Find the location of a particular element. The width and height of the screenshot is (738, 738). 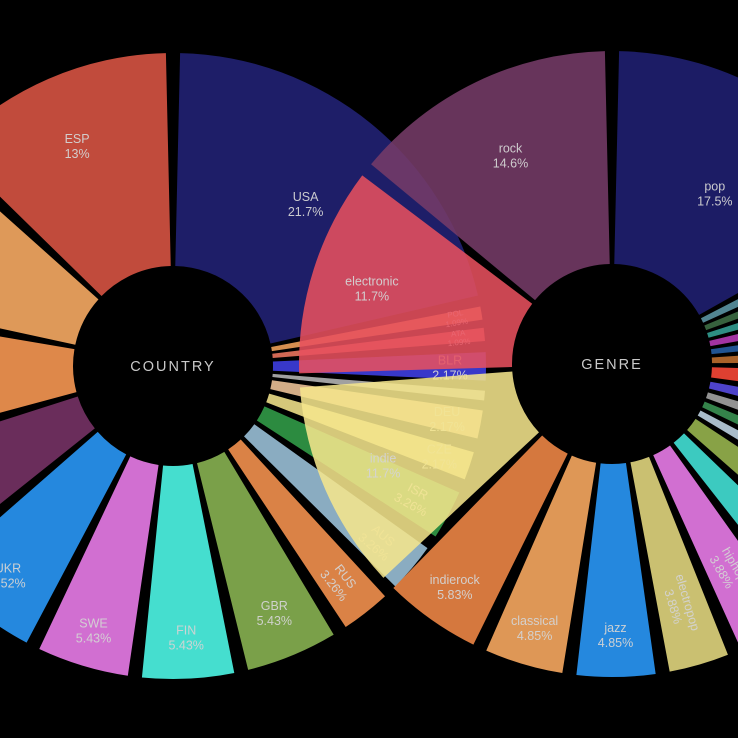

segment-pop is located at coordinates (676, 183).